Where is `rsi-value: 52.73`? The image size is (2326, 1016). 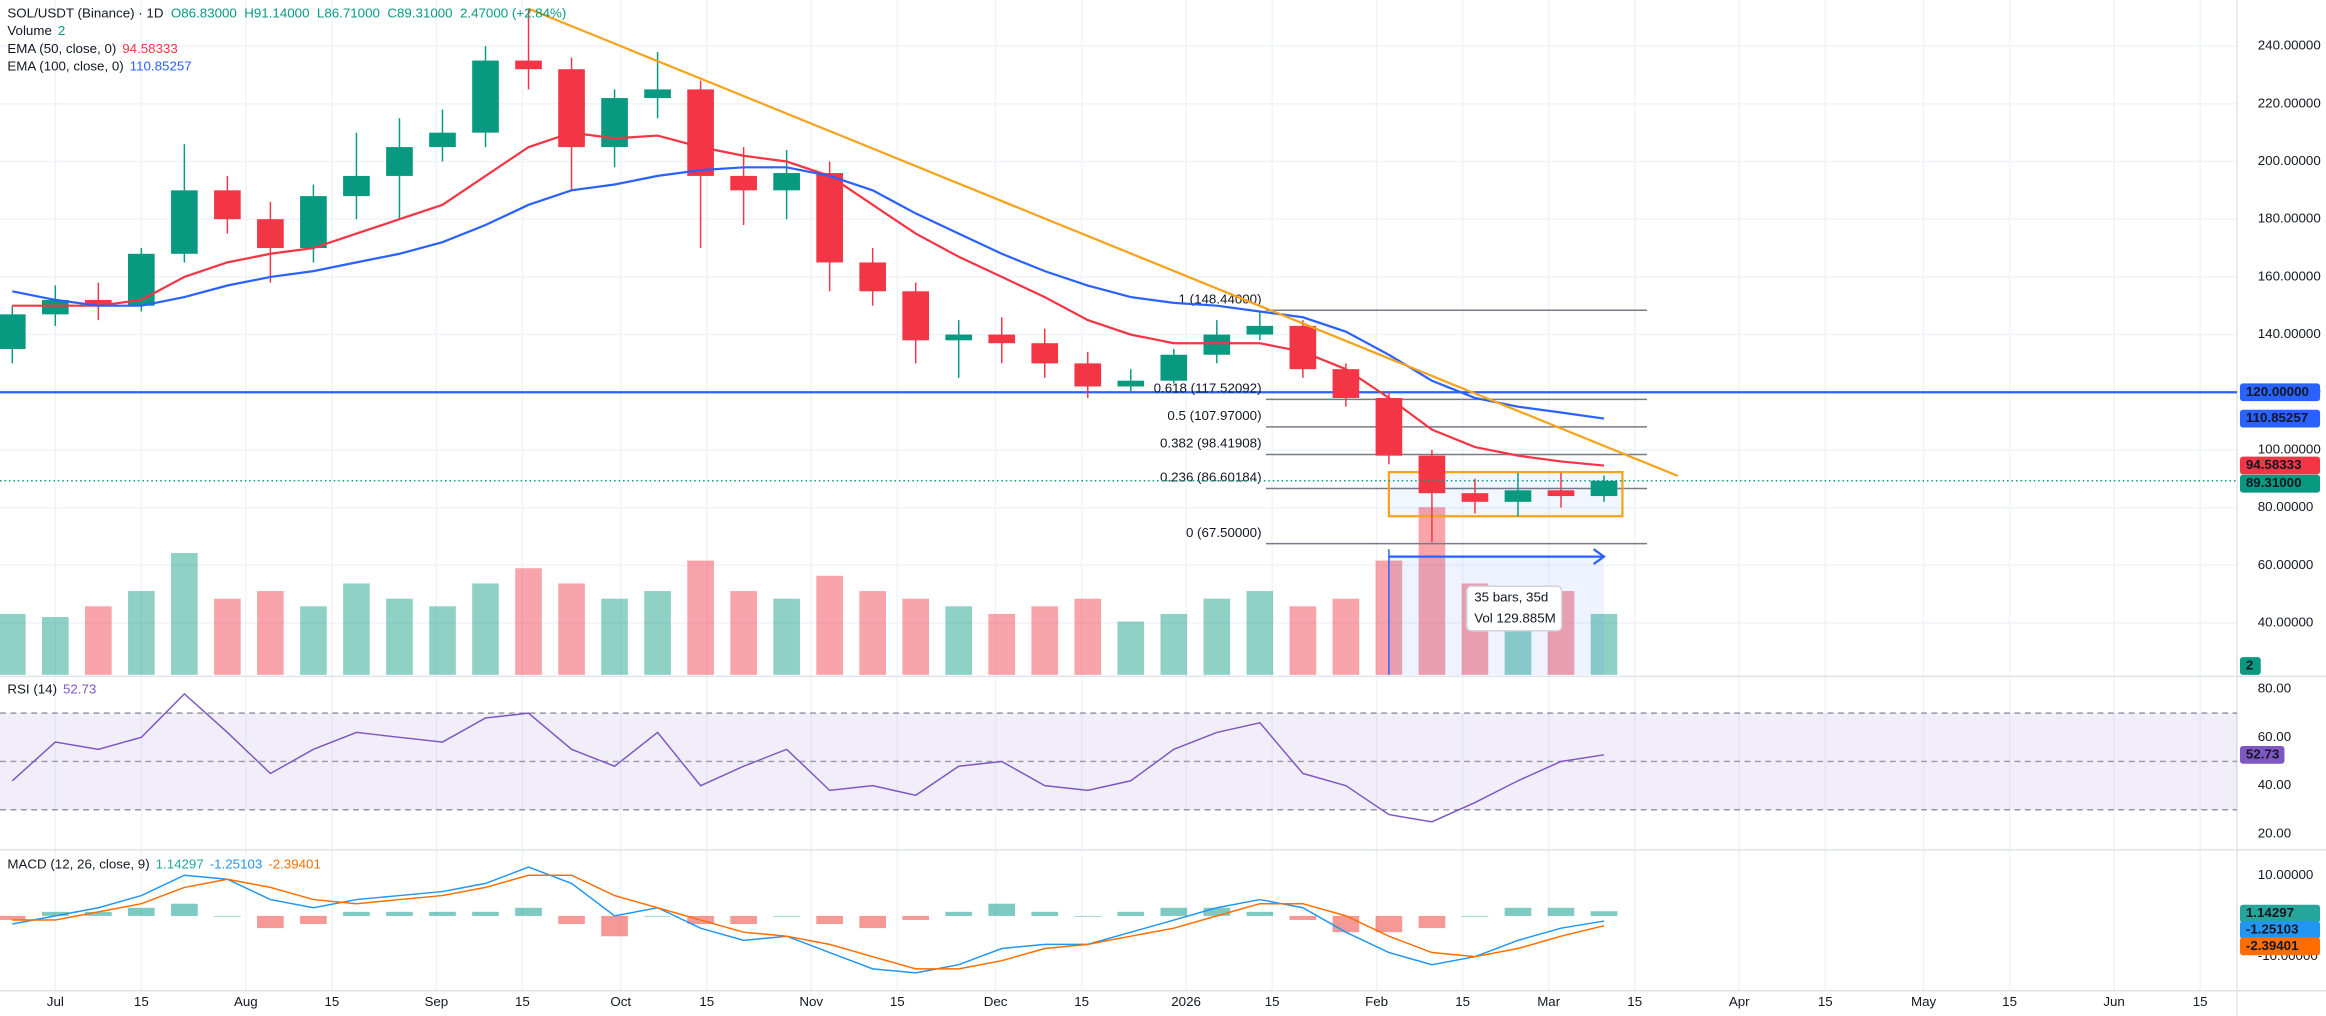 rsi-value: 52.73 is located at coordinates (79, 688).